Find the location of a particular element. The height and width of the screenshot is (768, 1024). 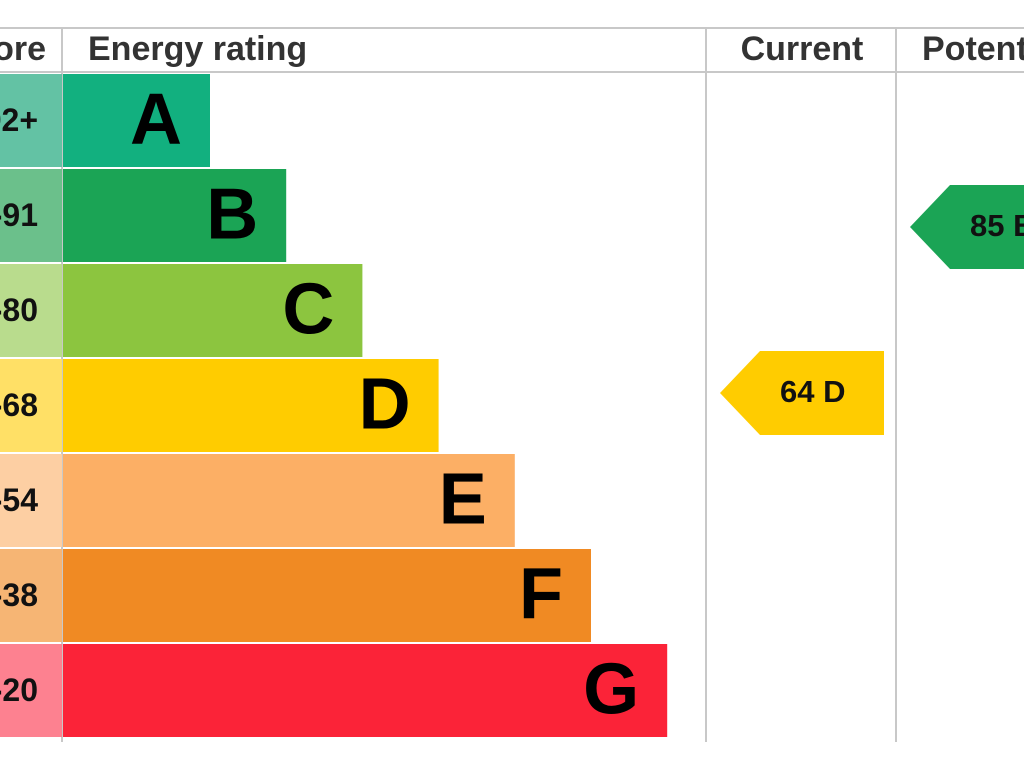

current-header: Current is located at coordinates (802, 49).